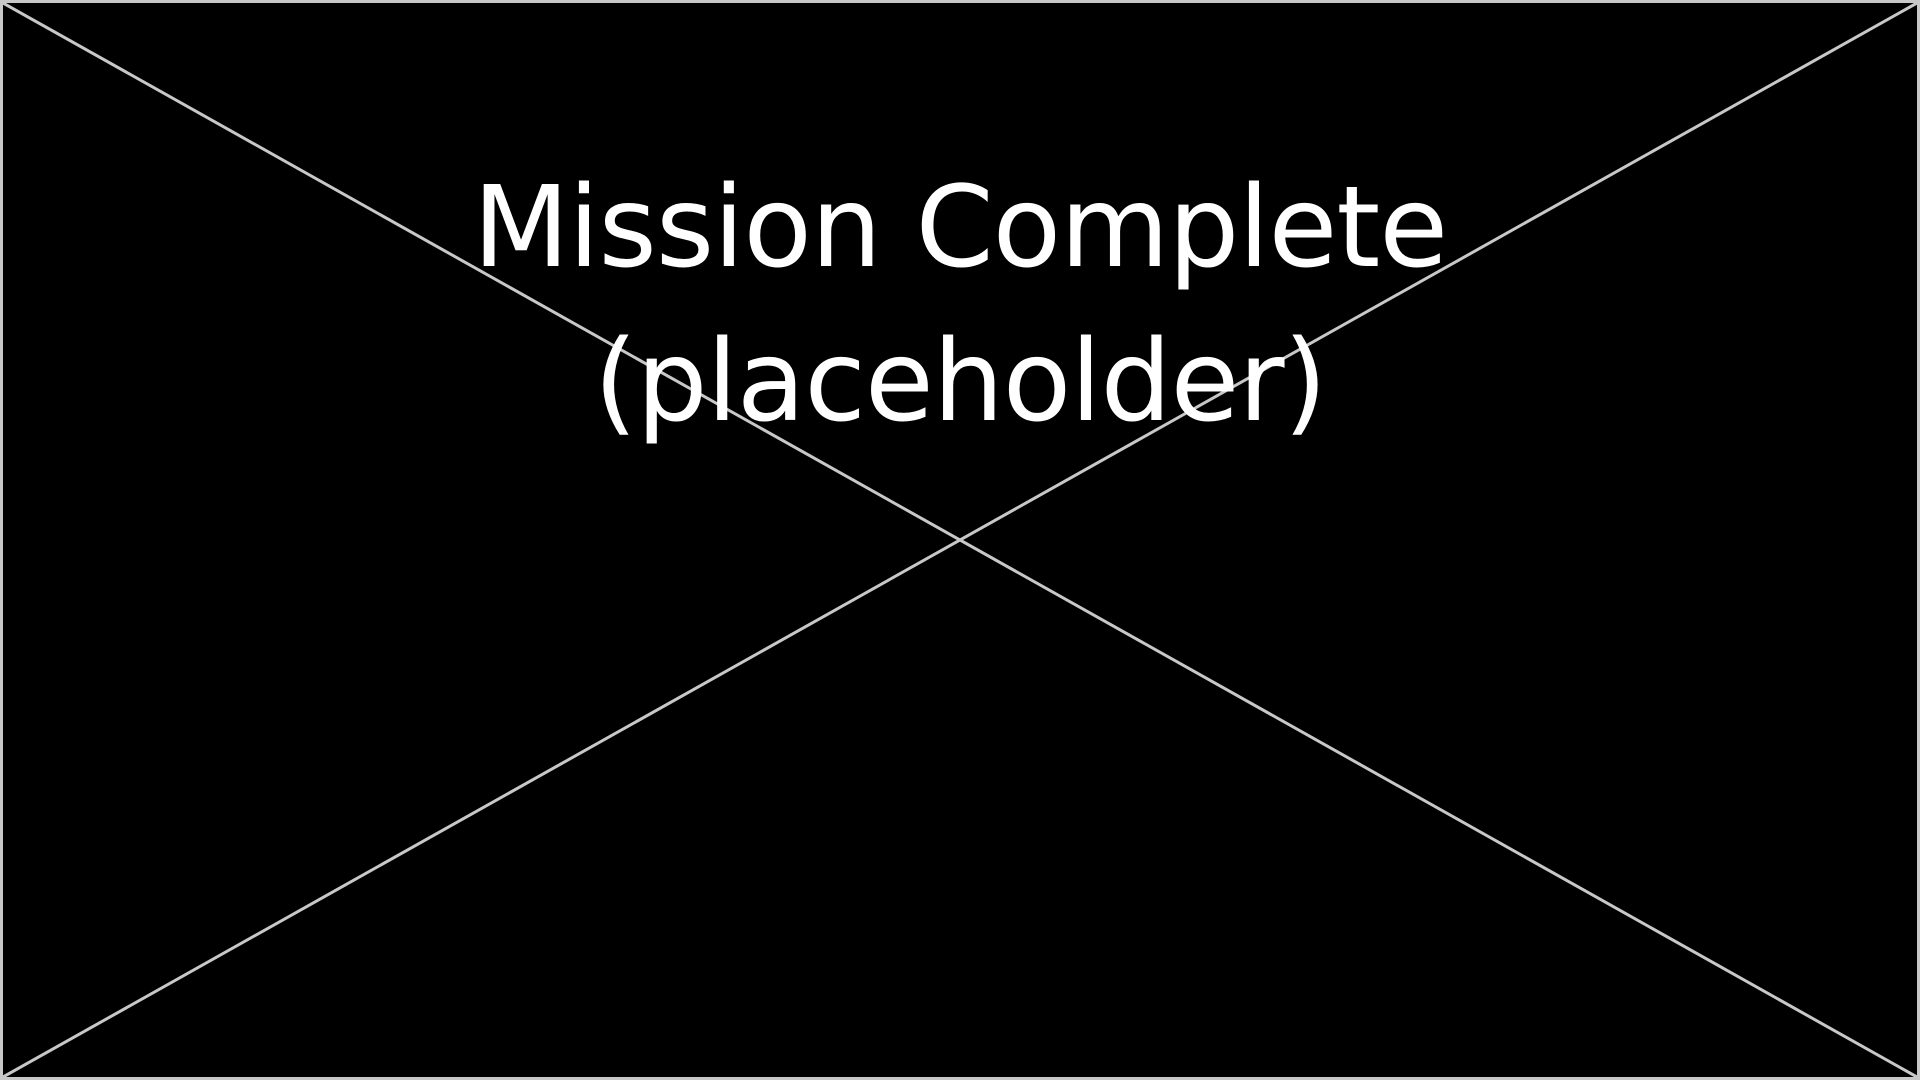  Describe the element at coordinates (960, 382) in the screenshot. I see `title-line-2: (placeholder)` at that location.